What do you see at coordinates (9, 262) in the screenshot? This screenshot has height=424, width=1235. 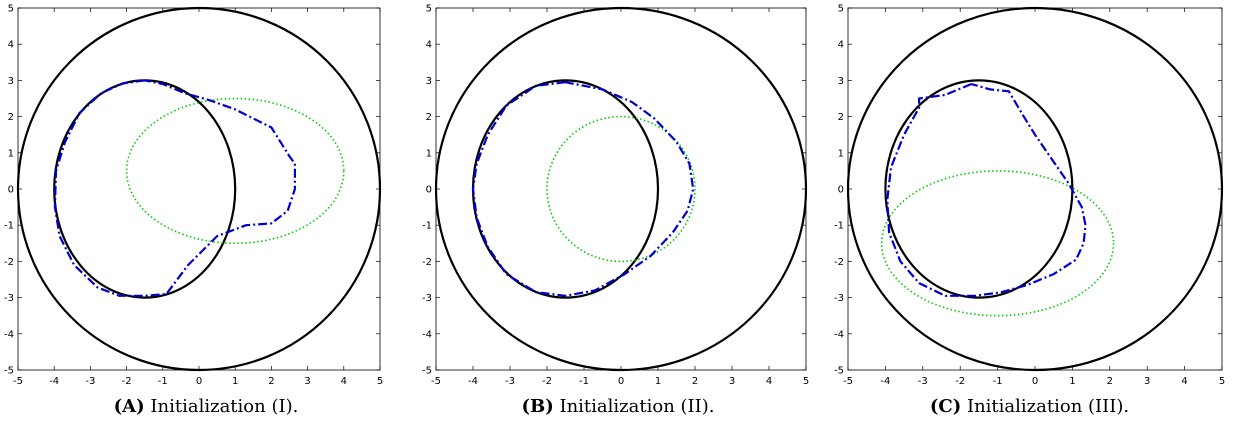 I see `y-tick-label-a: -2` at bounding box center [9, 262].